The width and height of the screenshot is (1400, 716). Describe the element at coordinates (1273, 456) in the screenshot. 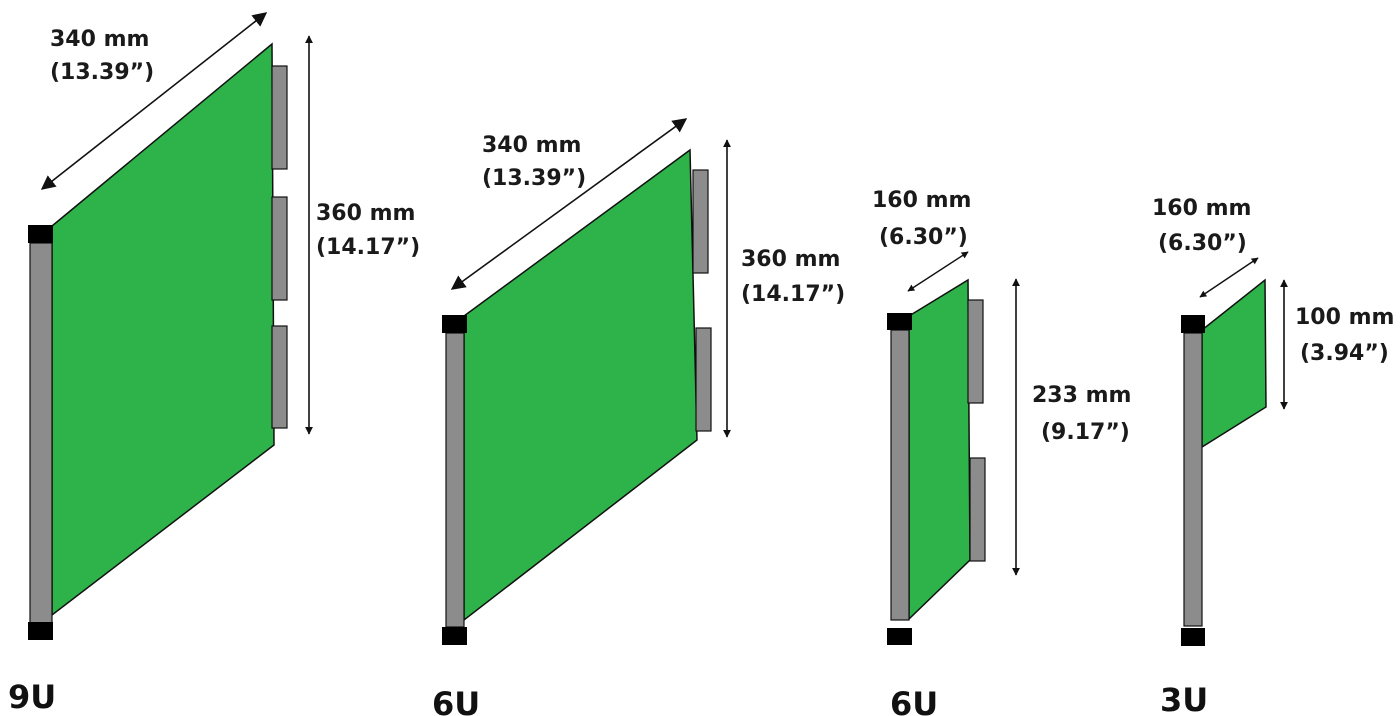

I see `card-3u-160: 160 mm (6.30”) 100 mm (3.94”) 3U` at that location.